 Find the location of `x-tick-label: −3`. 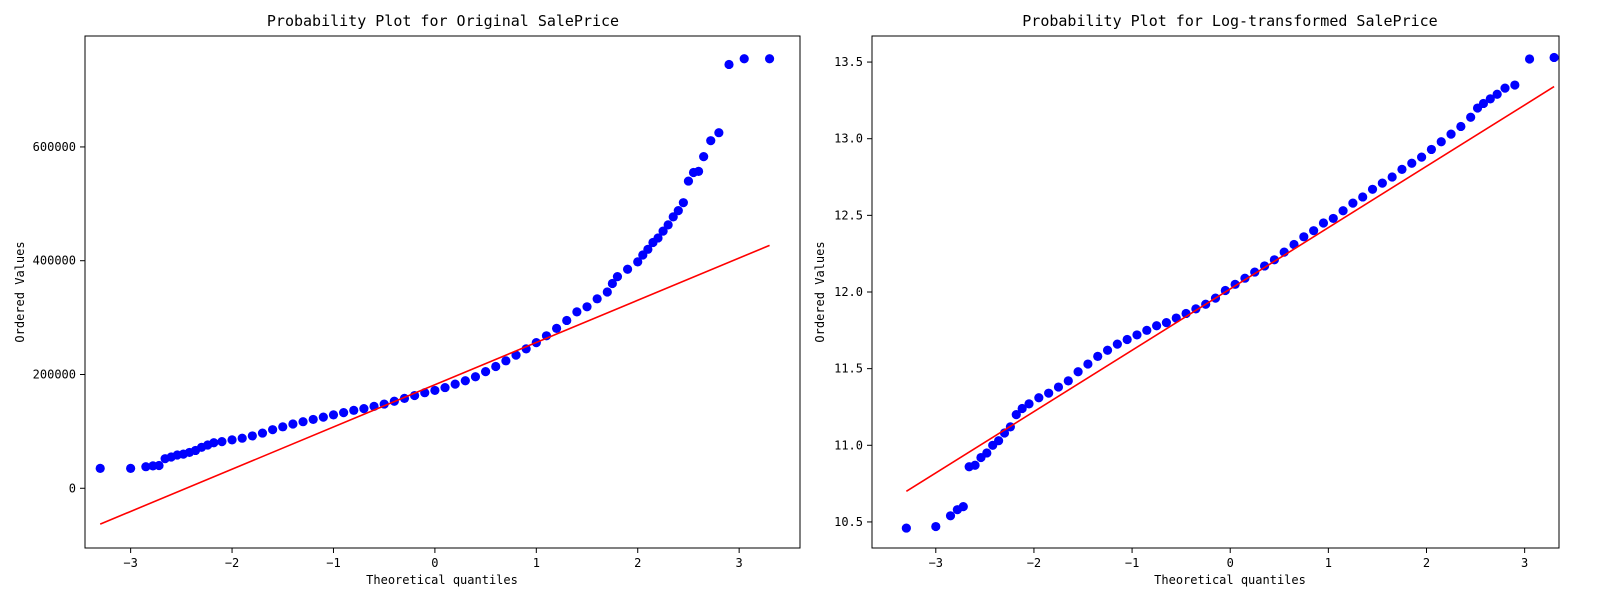

x-tick-label: −3 is located at coordinates (130, 563).